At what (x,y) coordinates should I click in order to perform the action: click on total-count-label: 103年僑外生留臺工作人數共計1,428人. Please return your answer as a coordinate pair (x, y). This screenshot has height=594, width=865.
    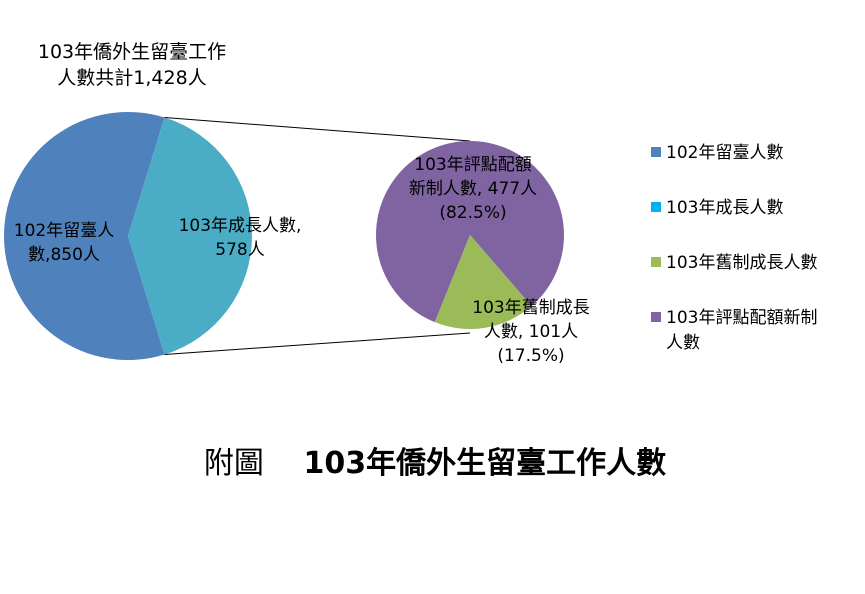
    Looking at the image, I should click on (132, 65).